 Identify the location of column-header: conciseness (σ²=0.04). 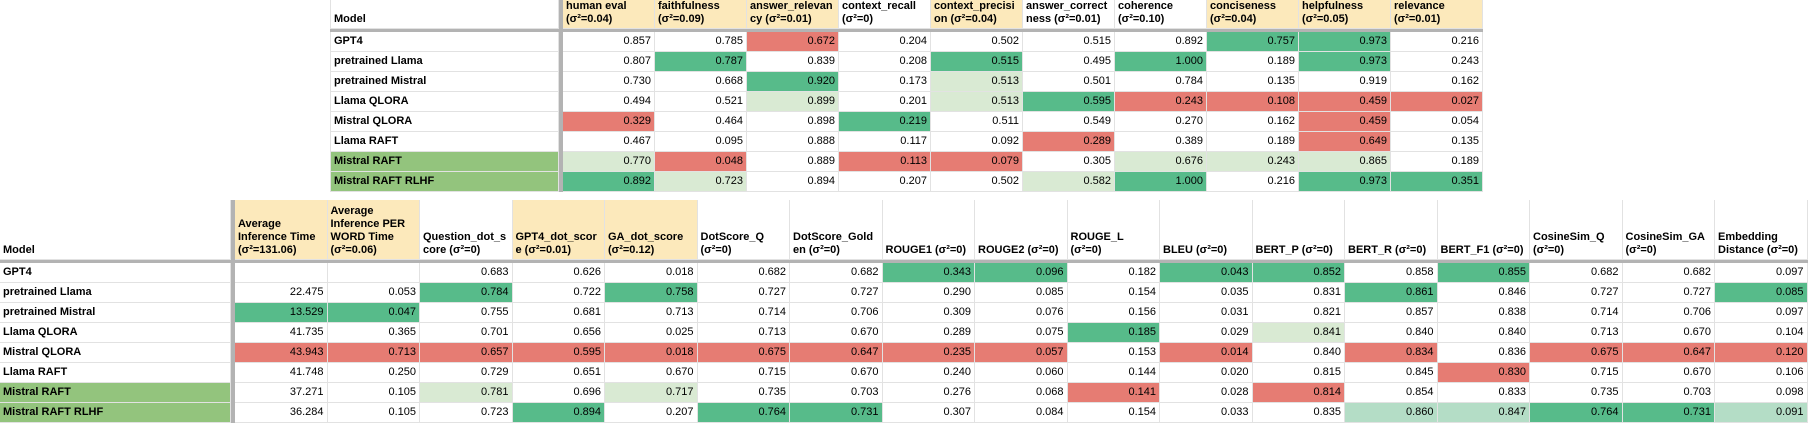
(1253, 14).